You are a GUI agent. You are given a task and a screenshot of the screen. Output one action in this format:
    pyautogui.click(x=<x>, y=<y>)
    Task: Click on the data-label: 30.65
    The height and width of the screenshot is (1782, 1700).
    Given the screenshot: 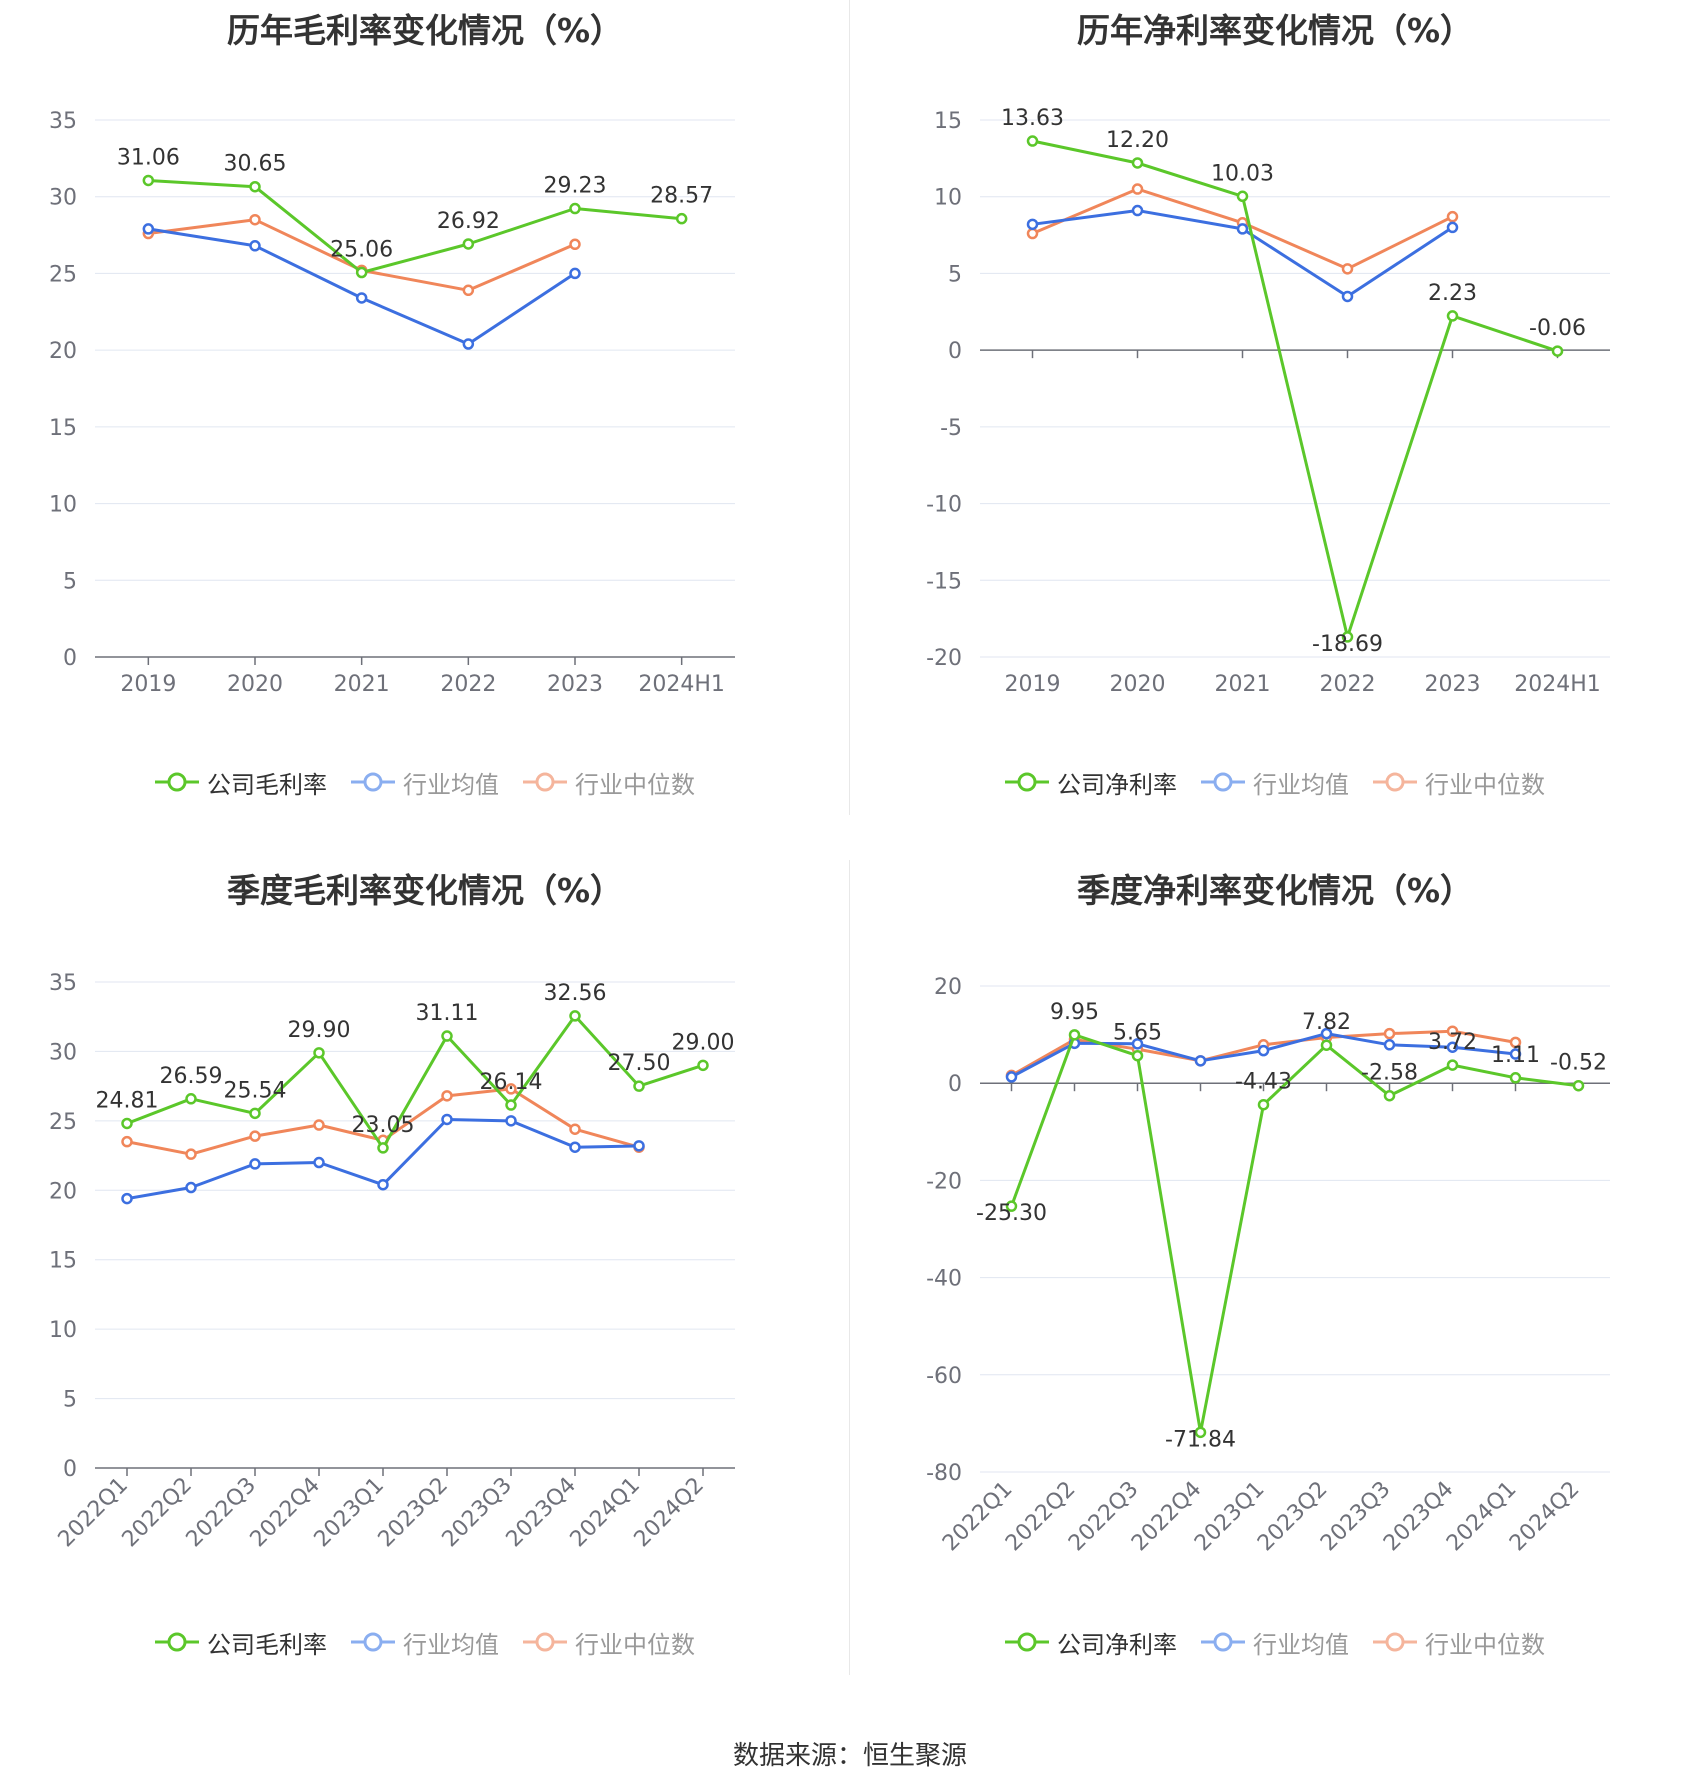 What is the action you would take?
    pyautogui.click(x=255, y=164)
    